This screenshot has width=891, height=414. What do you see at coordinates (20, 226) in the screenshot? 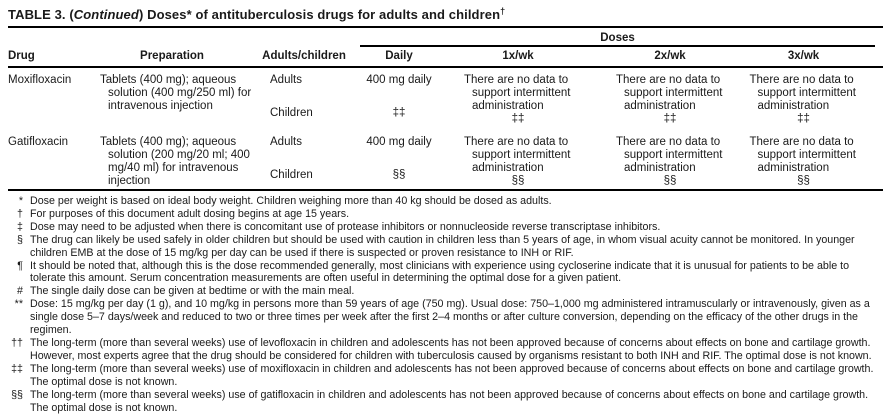
I see `footnote-symbol: ‡` at bounding box center [20, 226].